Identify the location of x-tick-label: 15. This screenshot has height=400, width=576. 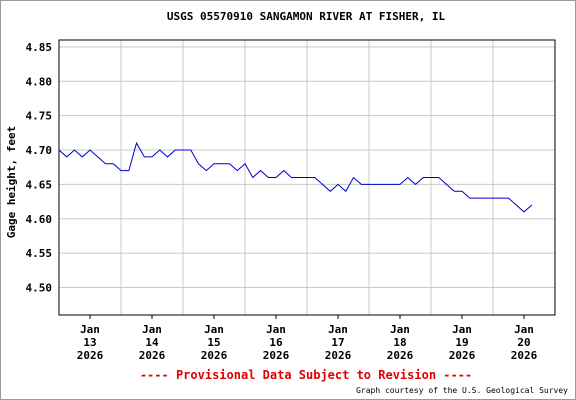
(213, 342).